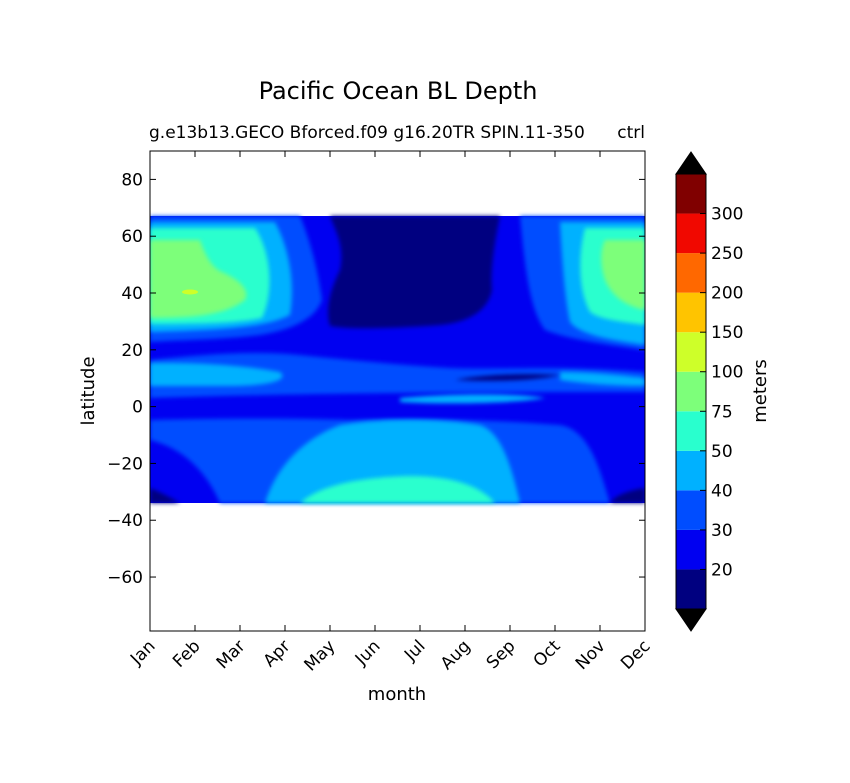 The height and width of the screenshot is (783, 850). What do you see at coordinates (727, 254) in the screenshot?
I see `colorbar-tick-label: 250` at bounding box center [727, 254].